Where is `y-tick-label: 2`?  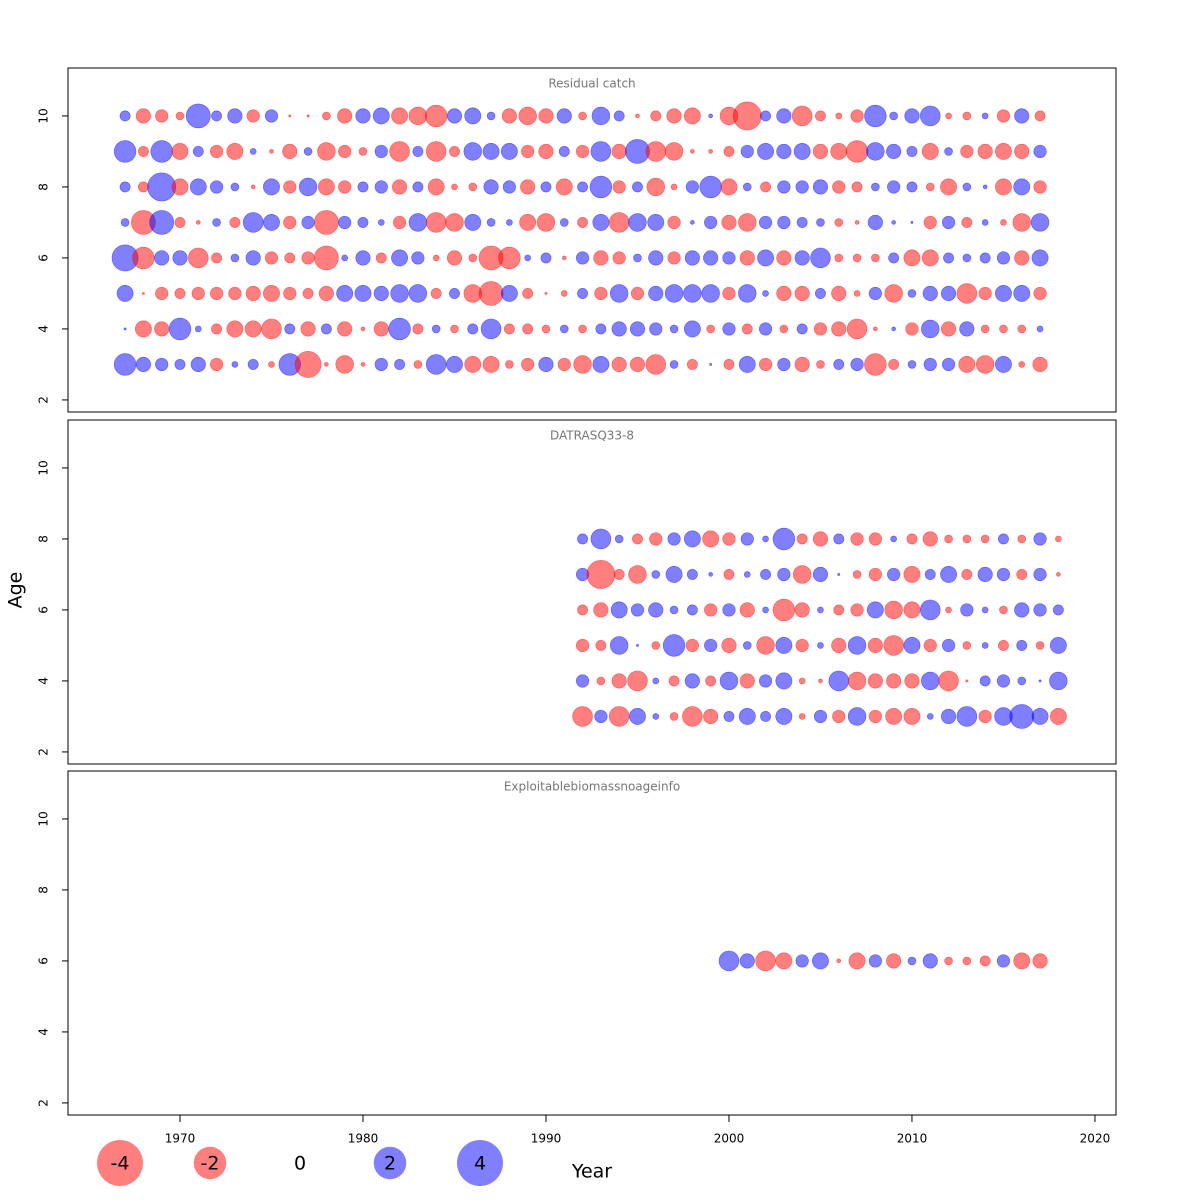
y-tick-label: 2 is located at coordinates (44, 1103).